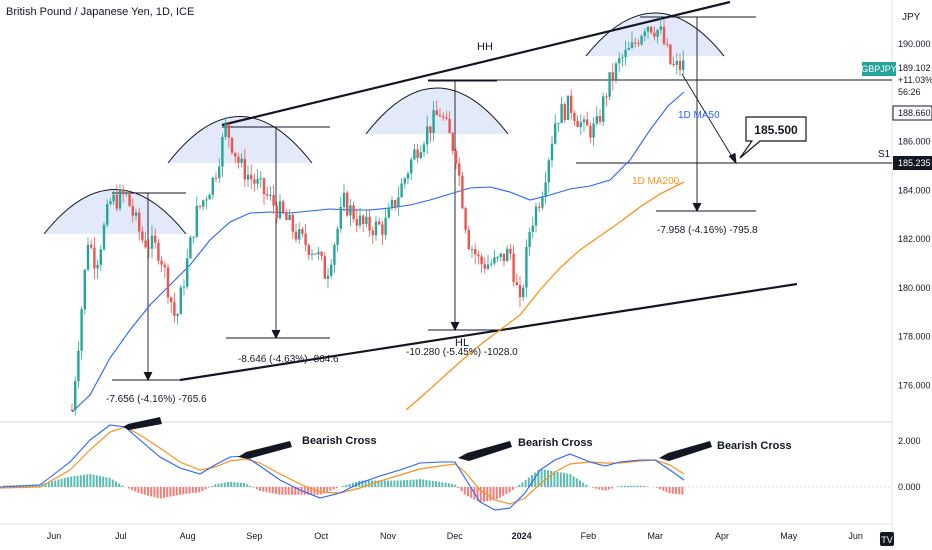  I want to click on symbol-badge: GBPJPY, so click(879, 69).